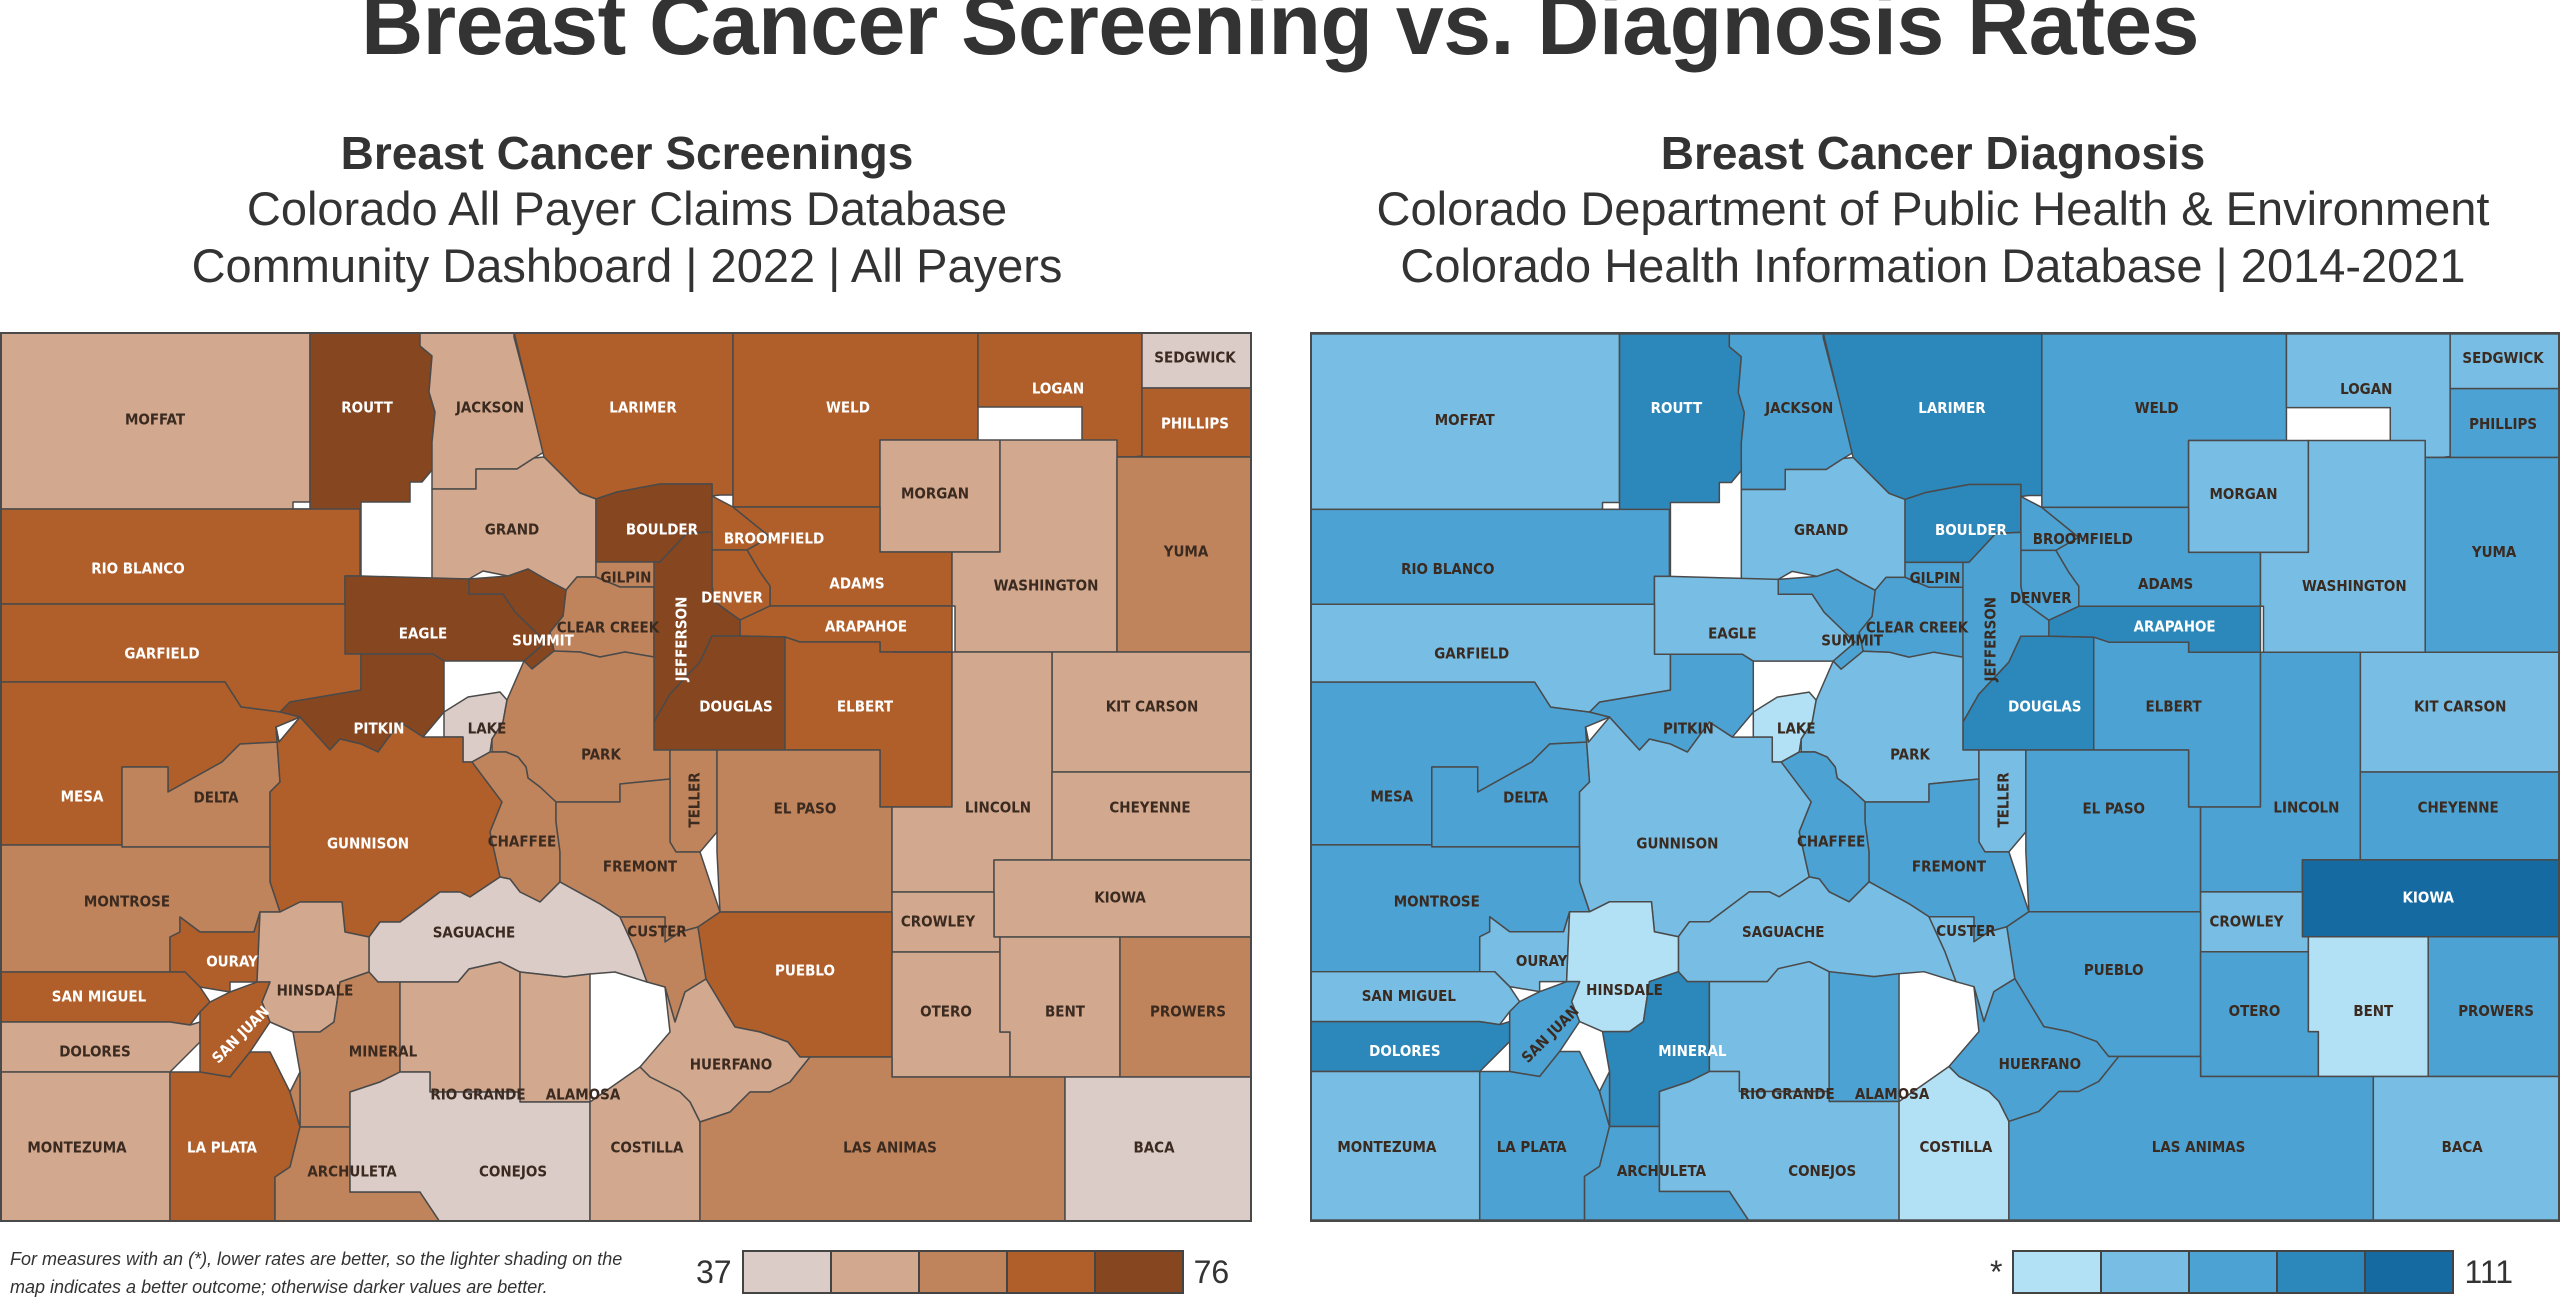 This screenshot has height=1311, width=2560. I want to click on county-moffat, so click(155, 421).